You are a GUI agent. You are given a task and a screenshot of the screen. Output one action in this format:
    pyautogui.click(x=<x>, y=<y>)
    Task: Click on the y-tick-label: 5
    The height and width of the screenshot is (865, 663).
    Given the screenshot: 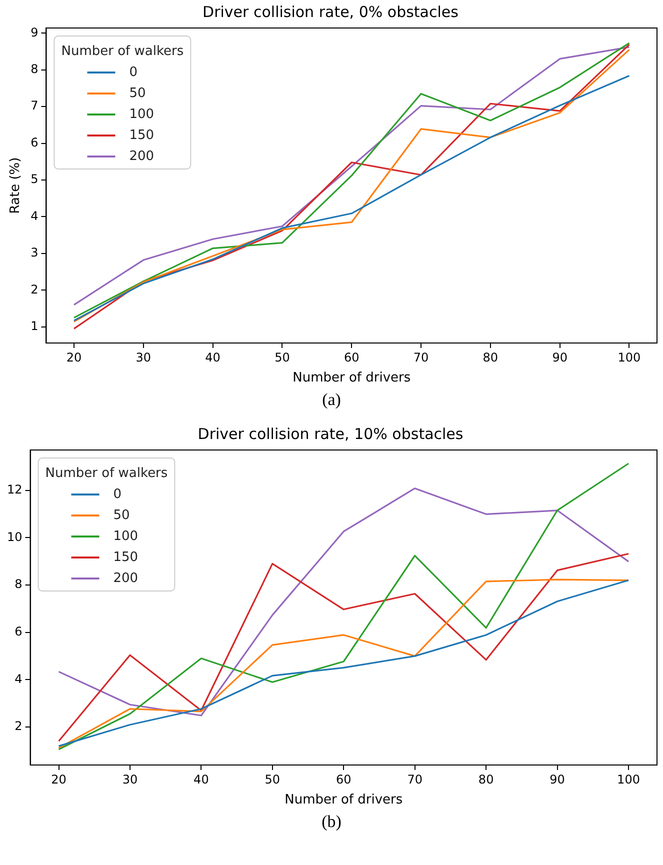 What is the action you would take?
    pyautogui.click(x=34, y=179)
    